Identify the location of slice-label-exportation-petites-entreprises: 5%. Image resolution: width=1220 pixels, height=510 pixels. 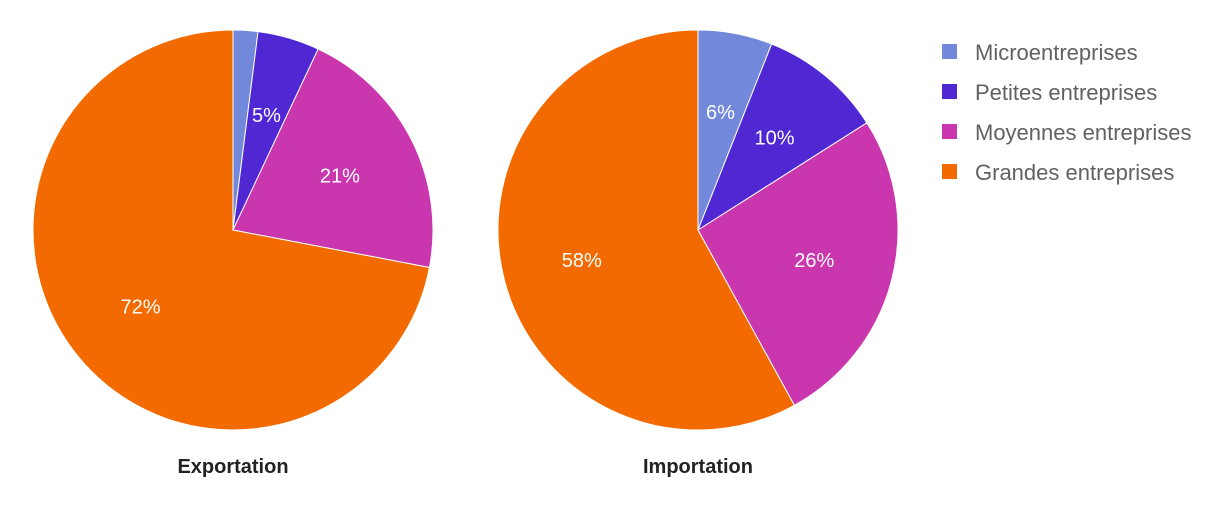
(266, 116).